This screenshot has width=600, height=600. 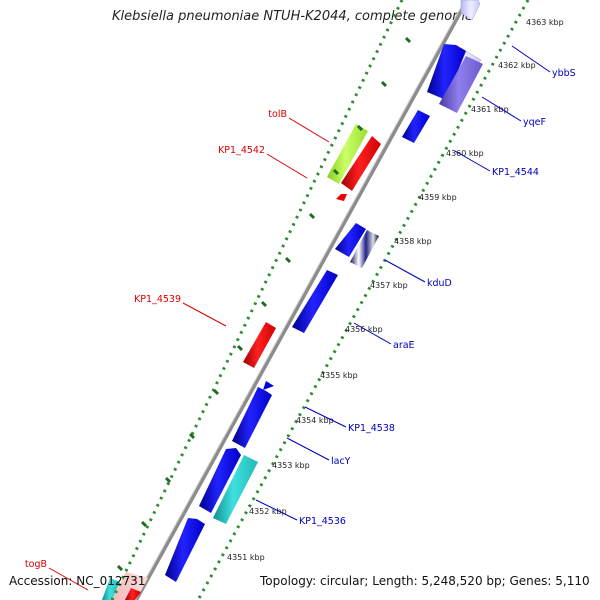 What do you see at coordinates (416, 126) in the screenshot?
I see `gene-KP1_4544-arrow` at bounding box center [416, 126].